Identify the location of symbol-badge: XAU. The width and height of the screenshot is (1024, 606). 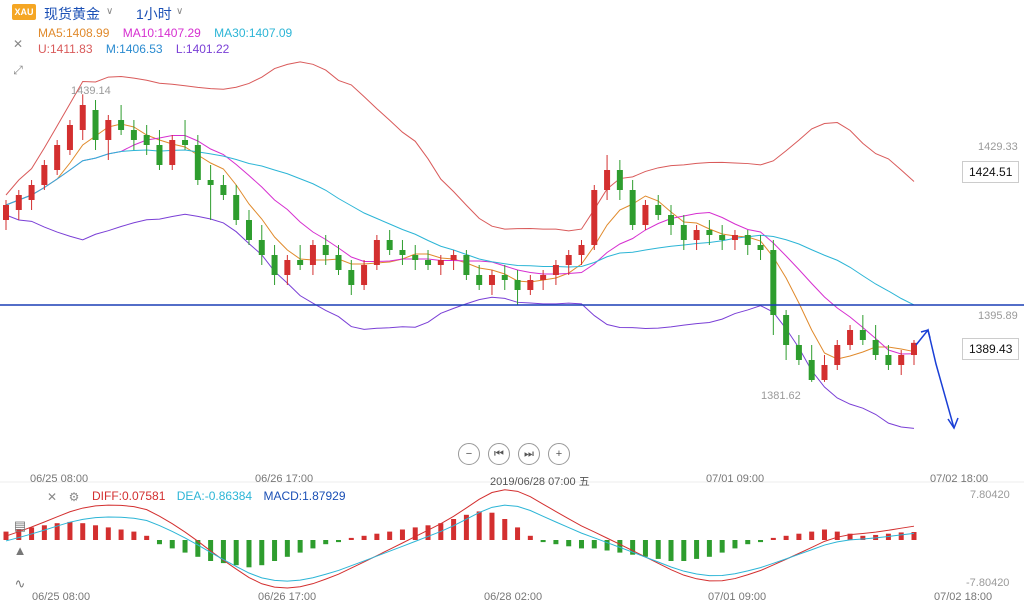
(24, 12).